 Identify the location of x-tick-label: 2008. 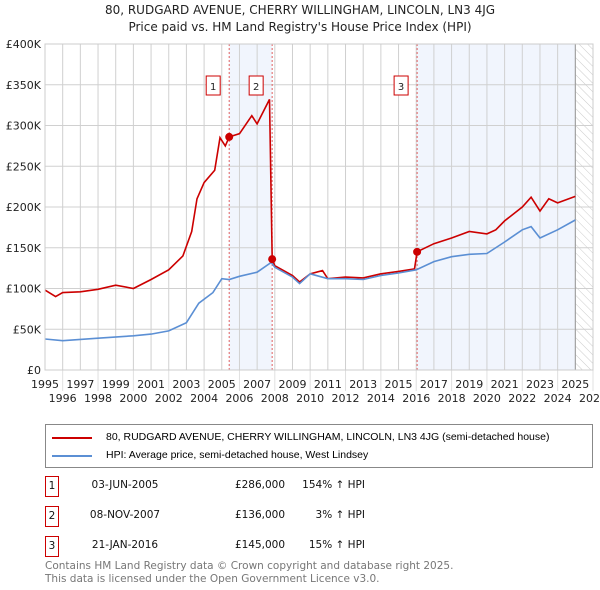
(275, 398).